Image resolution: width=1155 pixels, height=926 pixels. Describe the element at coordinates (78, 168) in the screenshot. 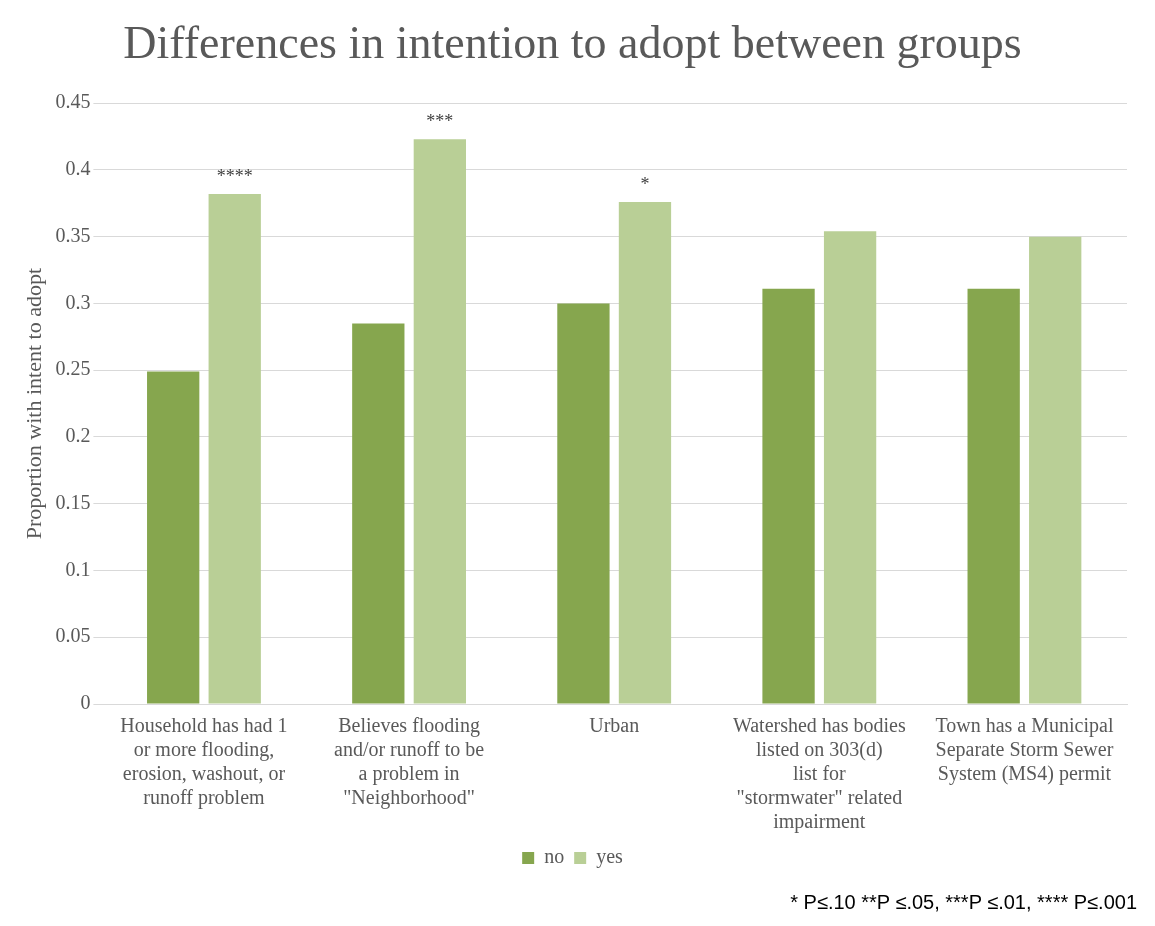

I see `y-tick-label: 0.4` at that location.